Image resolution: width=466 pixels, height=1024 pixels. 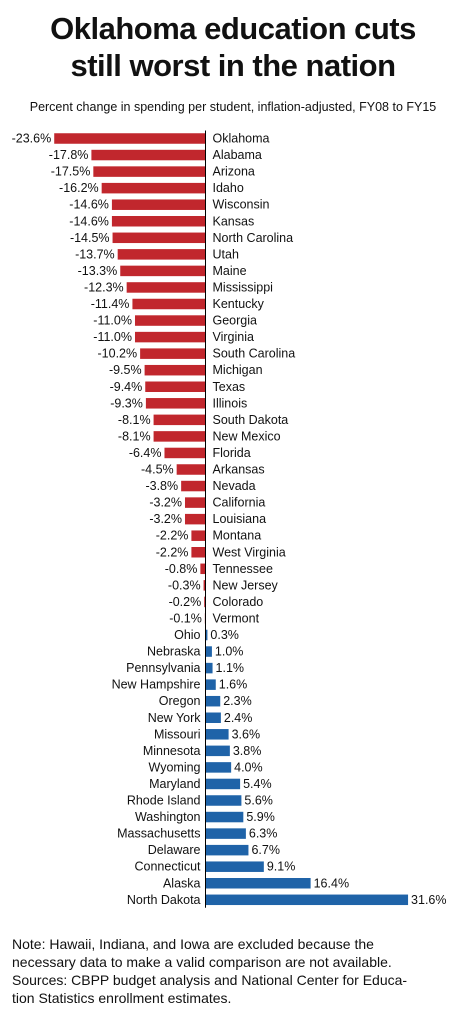 I want to click on data-label: -11.4%, so click(x=110, y=304).